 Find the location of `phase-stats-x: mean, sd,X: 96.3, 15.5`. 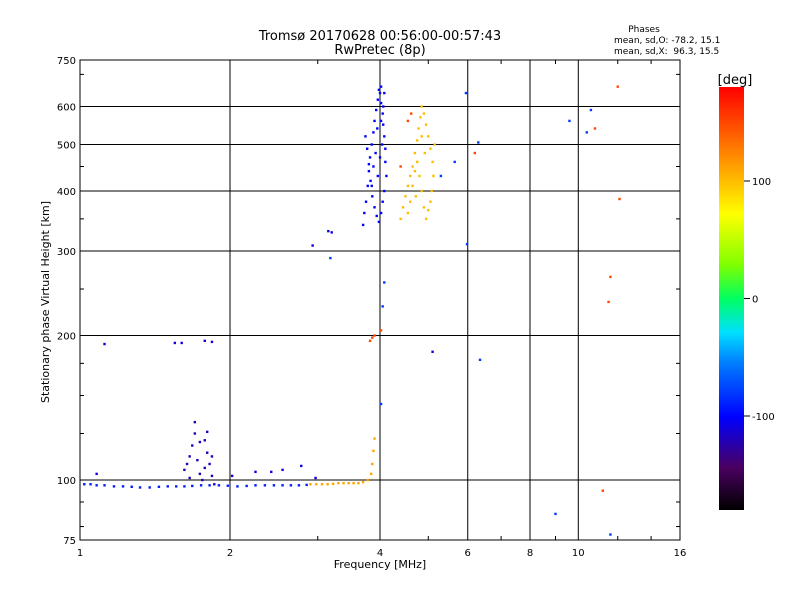

phase-stats-x: mean, sd,X: 96.3, 15.5 is located at coordinates (666, 52).